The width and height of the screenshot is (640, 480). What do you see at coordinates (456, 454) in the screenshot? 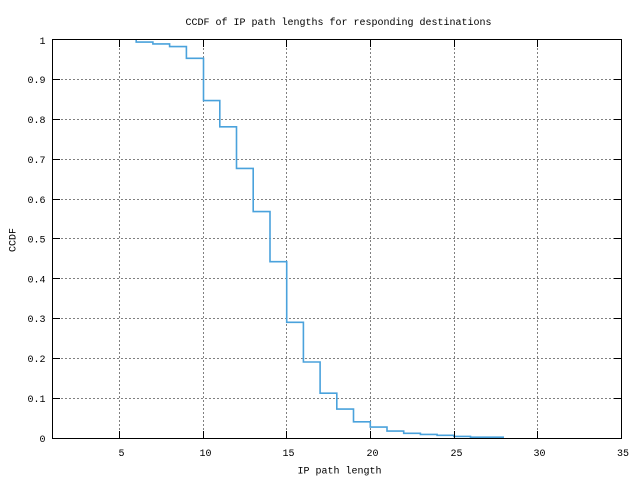
I see `svg-text: 25` at bounding box center [456, 454].